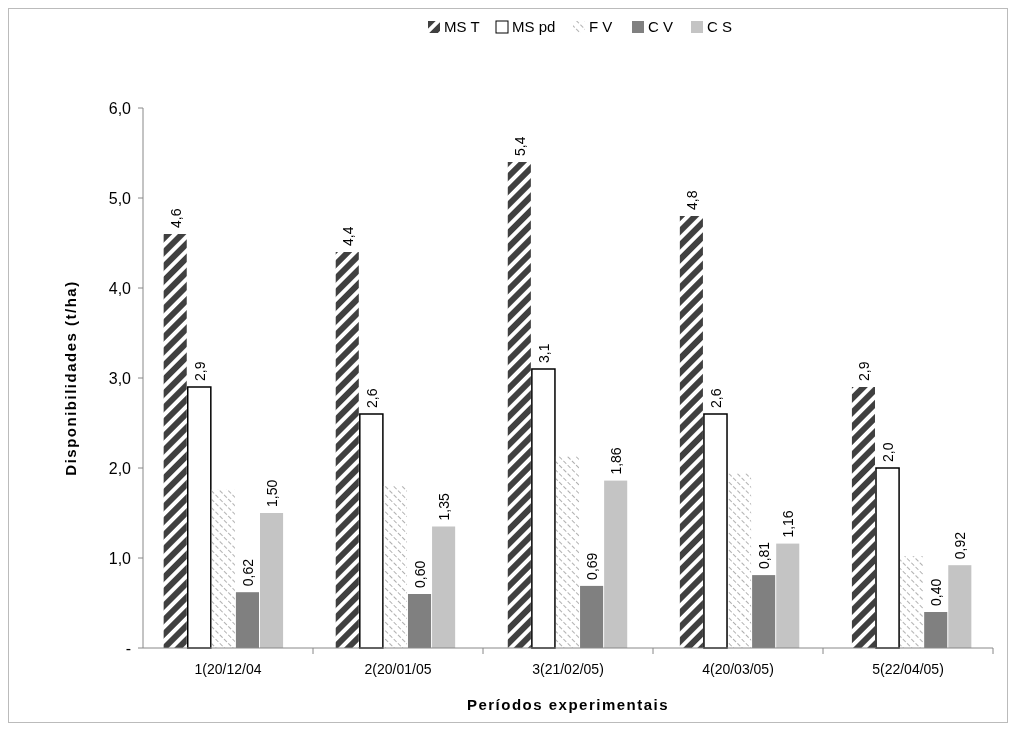 Image resolution: width=1016 pixels, height=731 pixels. I want to click on y-tick-label: 4,0, so click(120, 288).